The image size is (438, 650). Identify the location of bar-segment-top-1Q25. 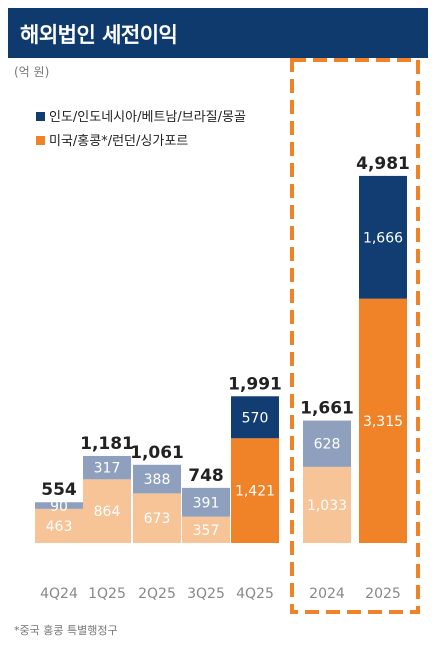
(107, 467).